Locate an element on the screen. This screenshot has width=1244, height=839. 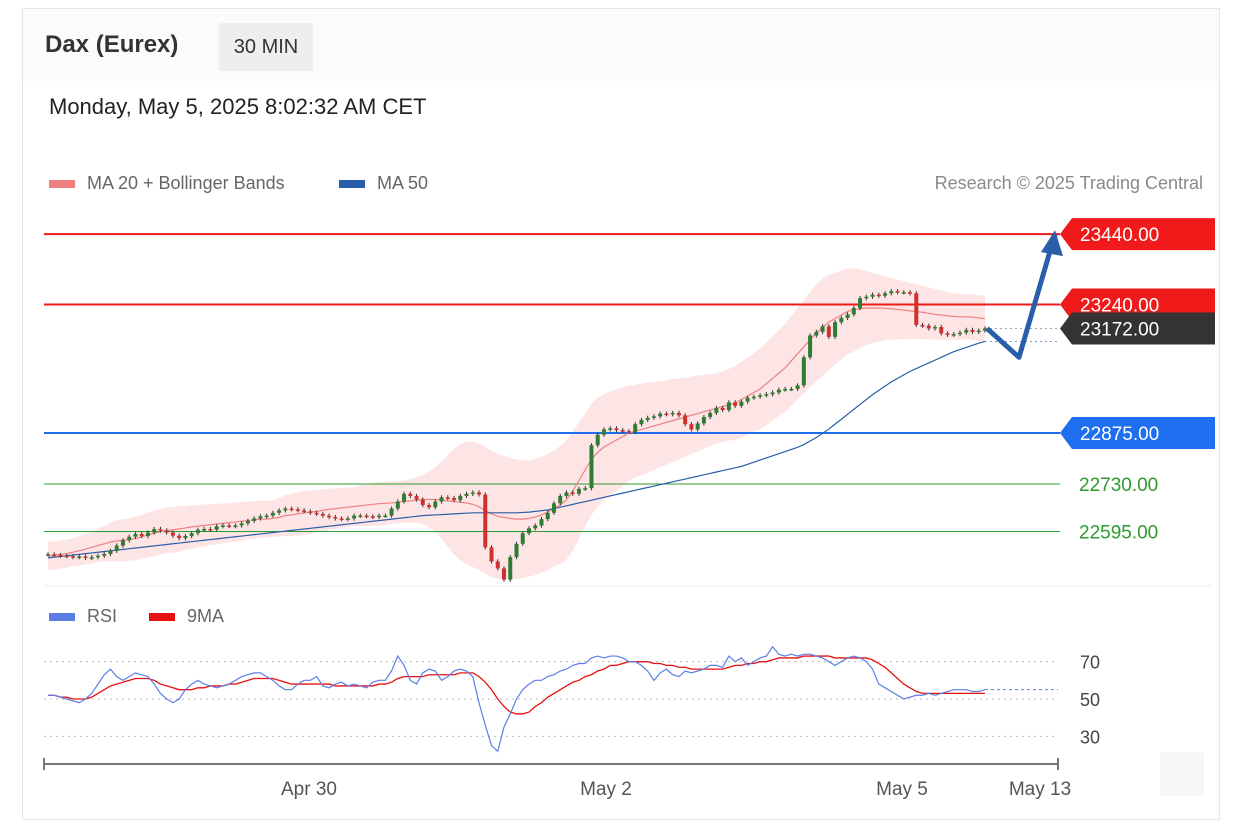
legend-ma20-label: MA 20 + Bollinger Bands is located at coordinates (186, 183).